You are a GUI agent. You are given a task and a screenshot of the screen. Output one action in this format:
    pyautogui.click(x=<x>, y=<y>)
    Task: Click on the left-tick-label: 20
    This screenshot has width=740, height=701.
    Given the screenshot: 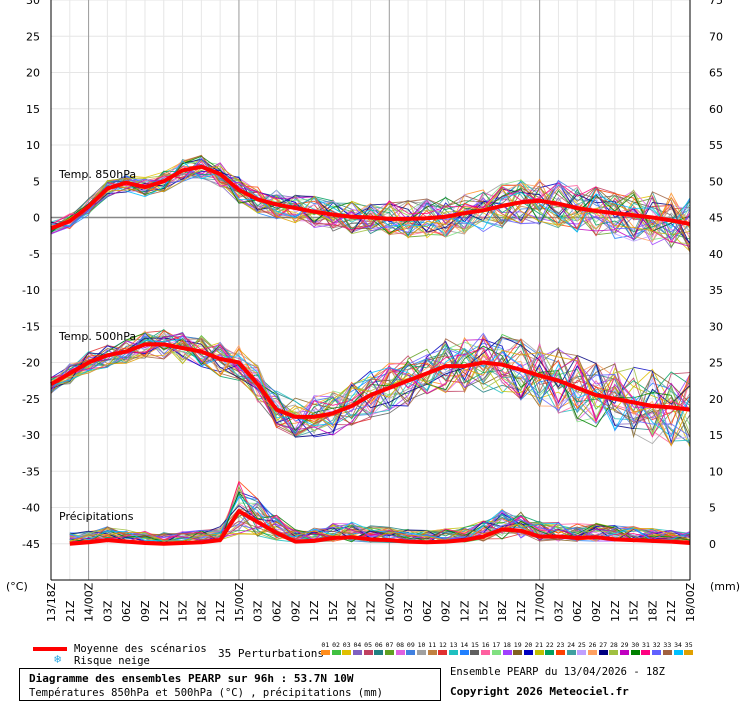 What is the action you would take?
    pyautogui.click(x=33, y=73)
    